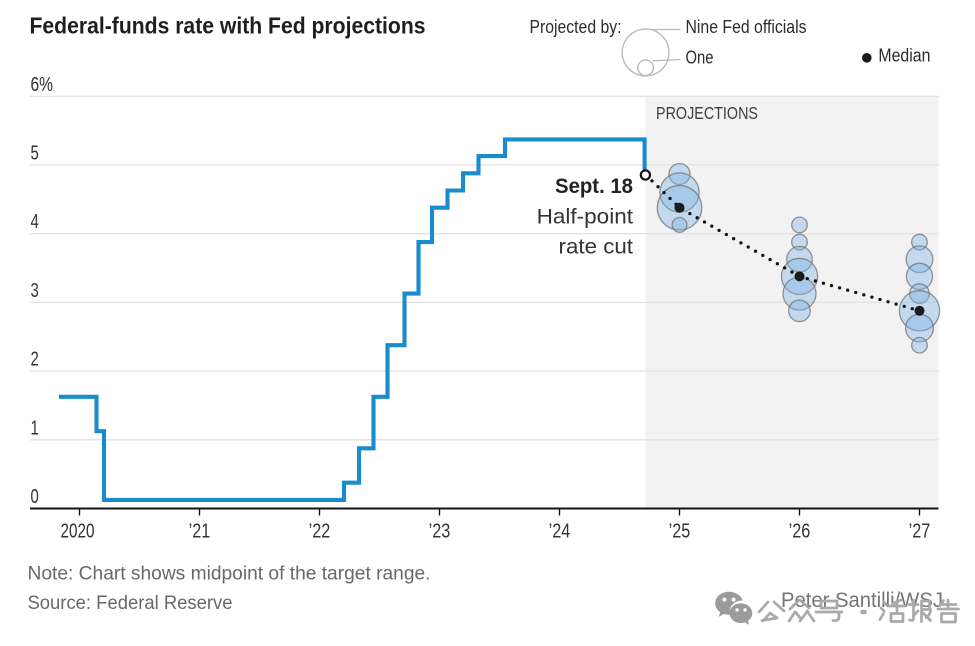  I want to click on svg-text: PROJECTIONS, so click(707, 113).